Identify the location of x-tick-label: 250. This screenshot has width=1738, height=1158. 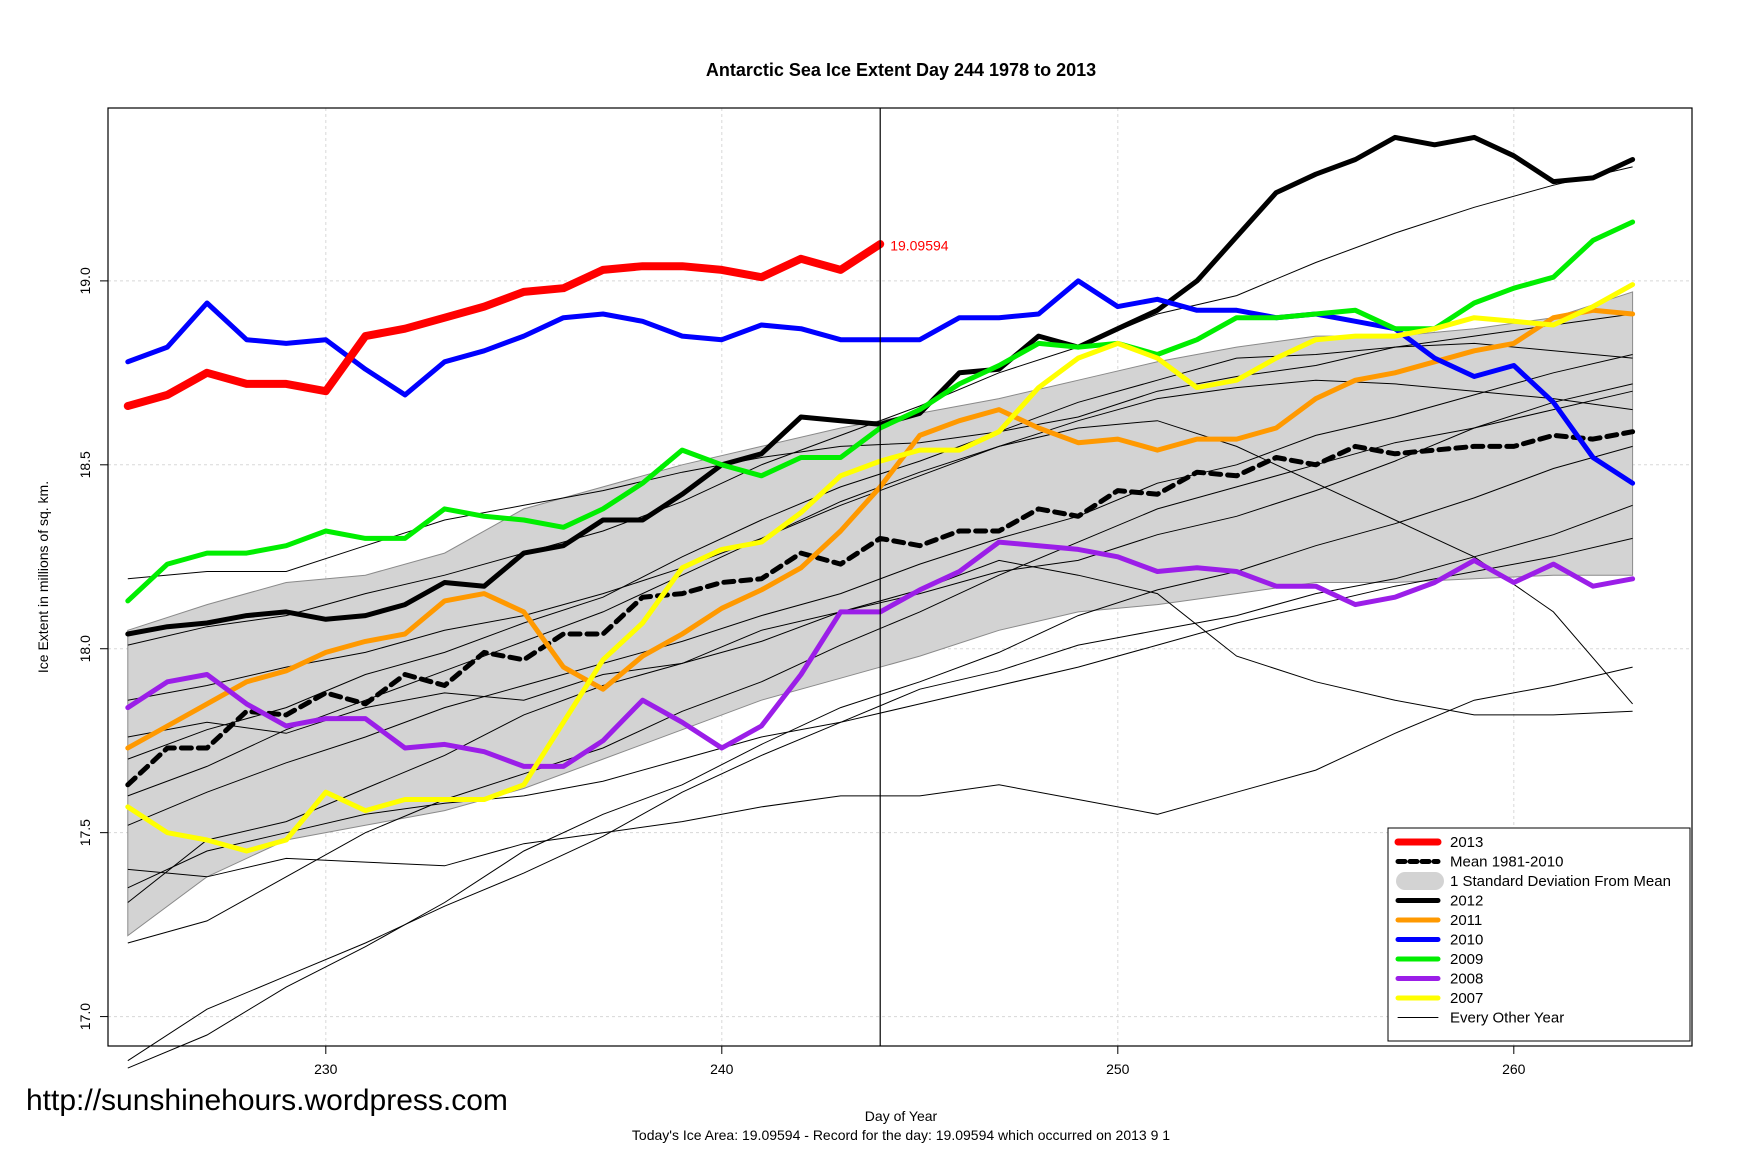
(1118, 1069).